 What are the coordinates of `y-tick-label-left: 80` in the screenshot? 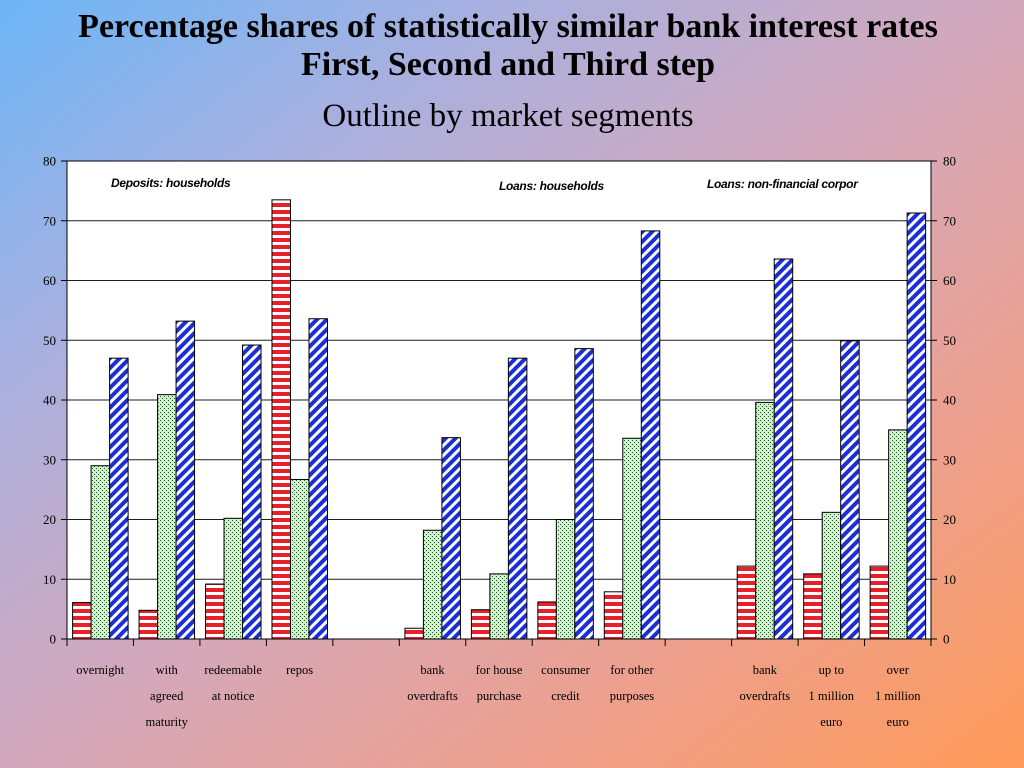 It's located at (49, 161).